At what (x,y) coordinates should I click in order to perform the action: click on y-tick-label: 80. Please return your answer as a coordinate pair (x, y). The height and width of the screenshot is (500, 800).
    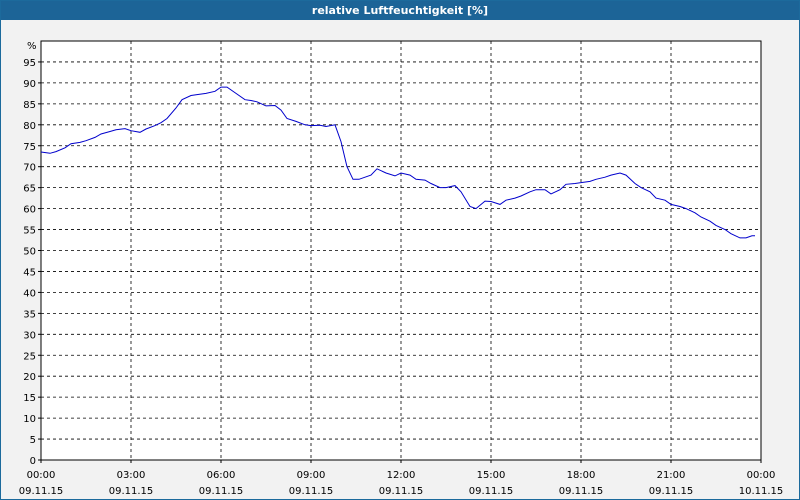
    Looking at the image, I should click on (29, 126).